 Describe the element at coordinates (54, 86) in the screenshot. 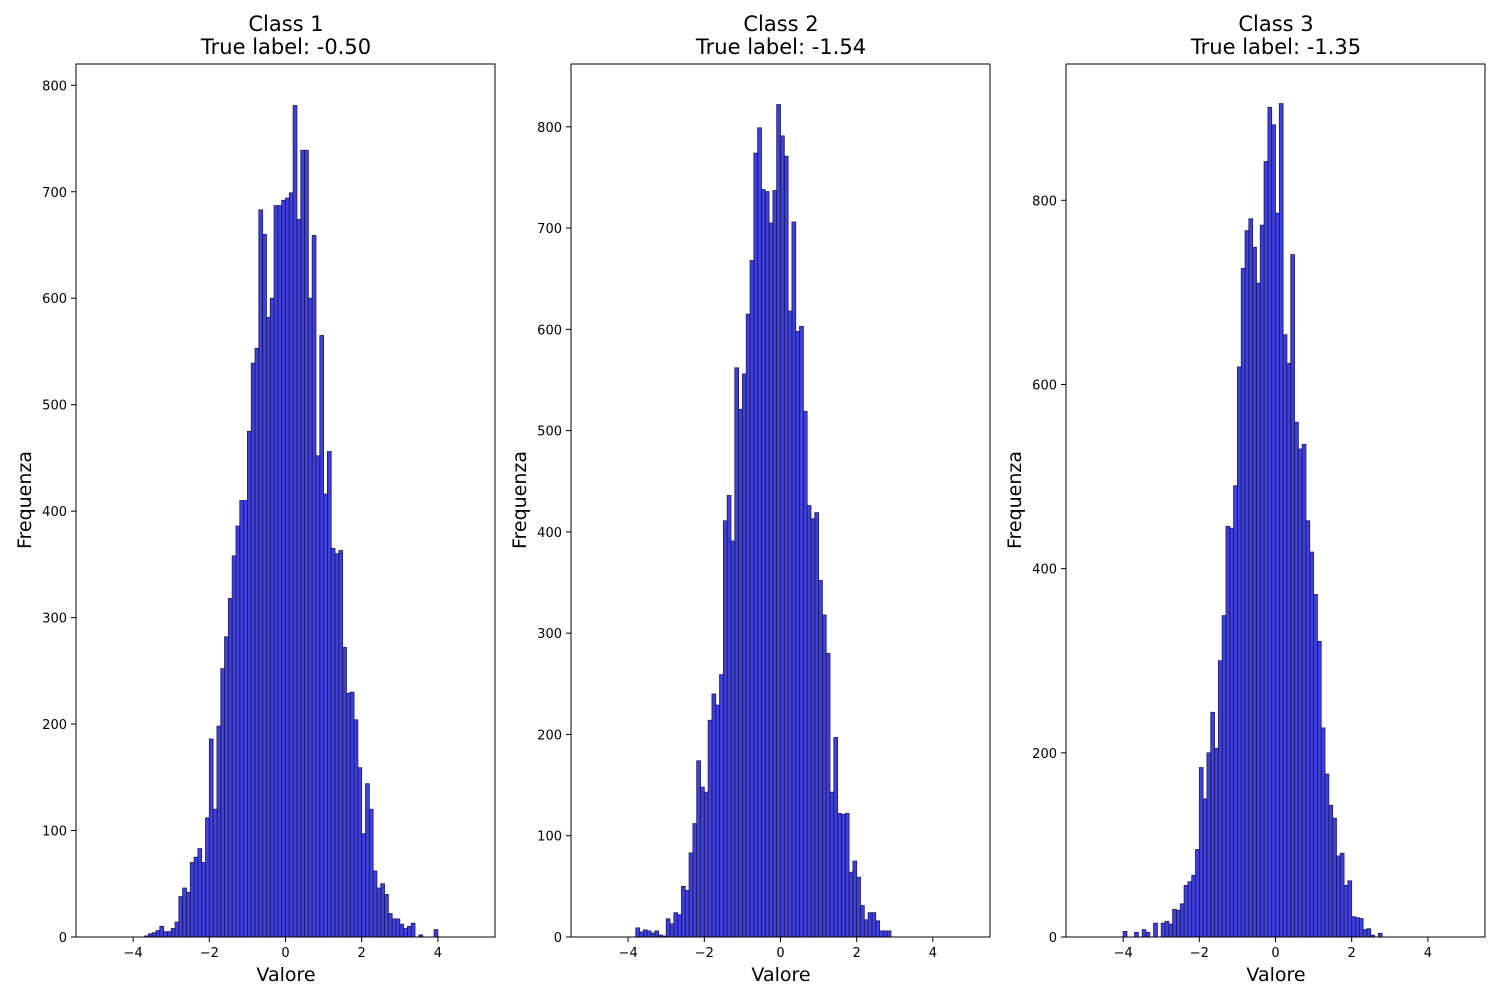

I see `y-tick-label: 800` at that location.